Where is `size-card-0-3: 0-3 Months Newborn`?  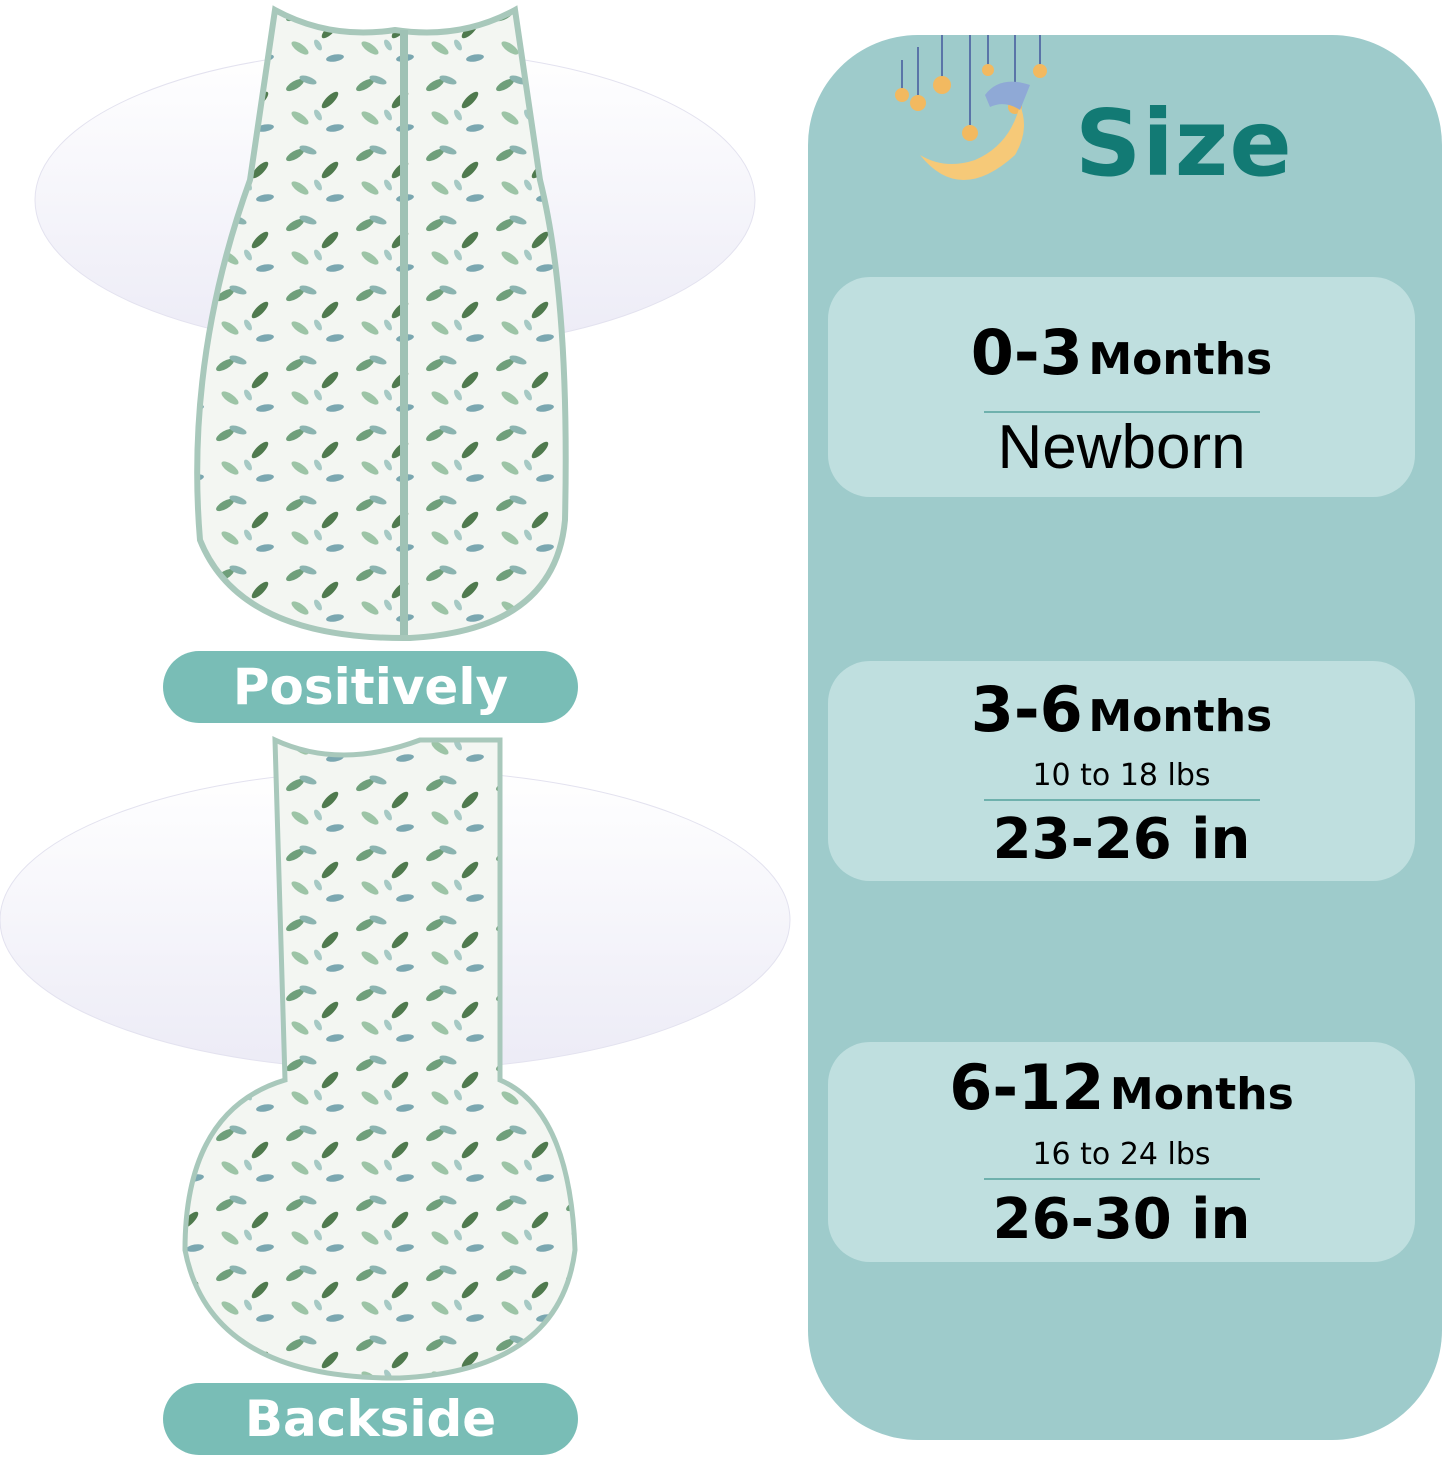 size-card-0-3: 0-3 Months Newborn is located at coordinates (1121, 387).